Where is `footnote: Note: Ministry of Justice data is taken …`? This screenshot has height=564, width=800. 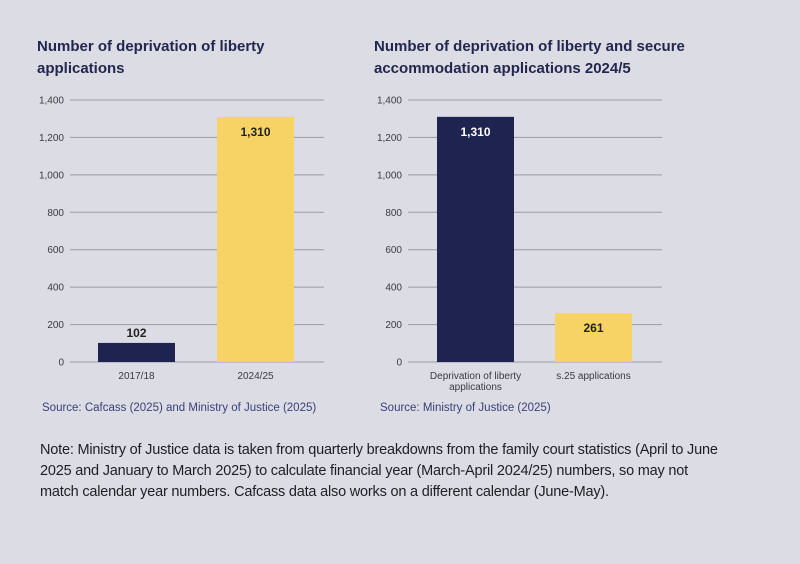 footnote: Note: Ministry of Justice data is taken … is located at coordinates (379, 471).